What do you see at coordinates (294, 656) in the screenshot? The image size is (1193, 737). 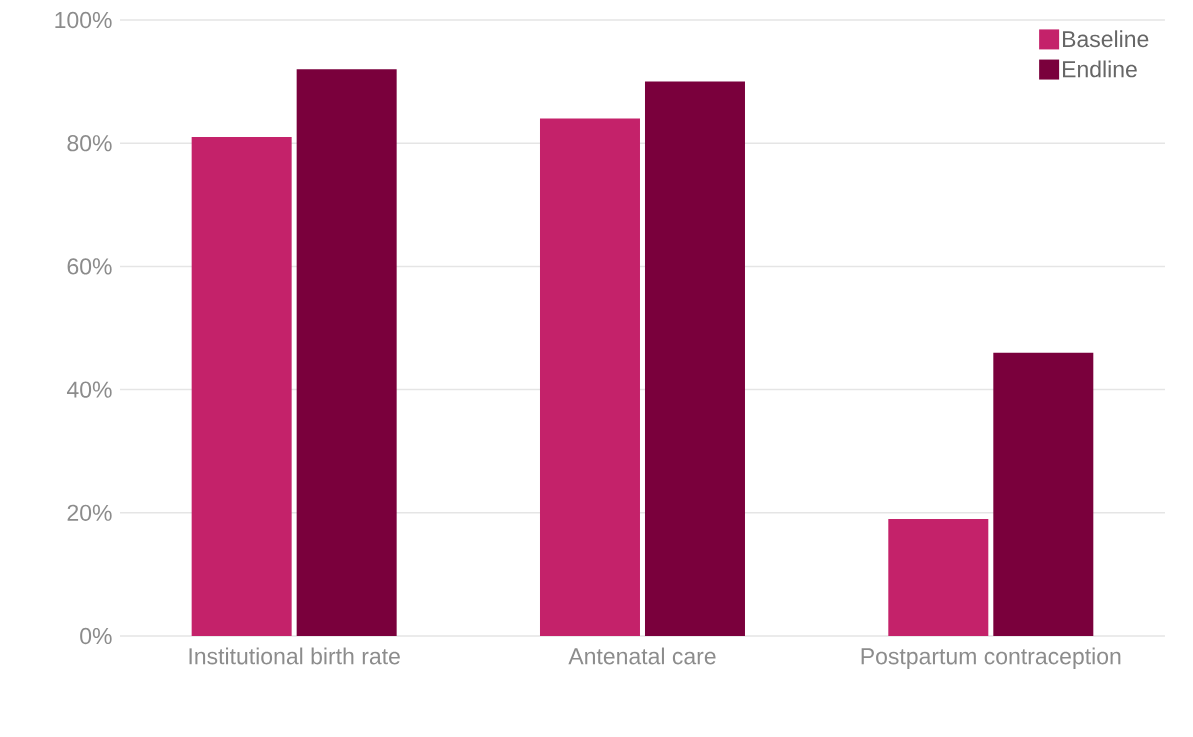 I see `x-tick-label: Institutional birth rate` at bounding box center [294, 656].